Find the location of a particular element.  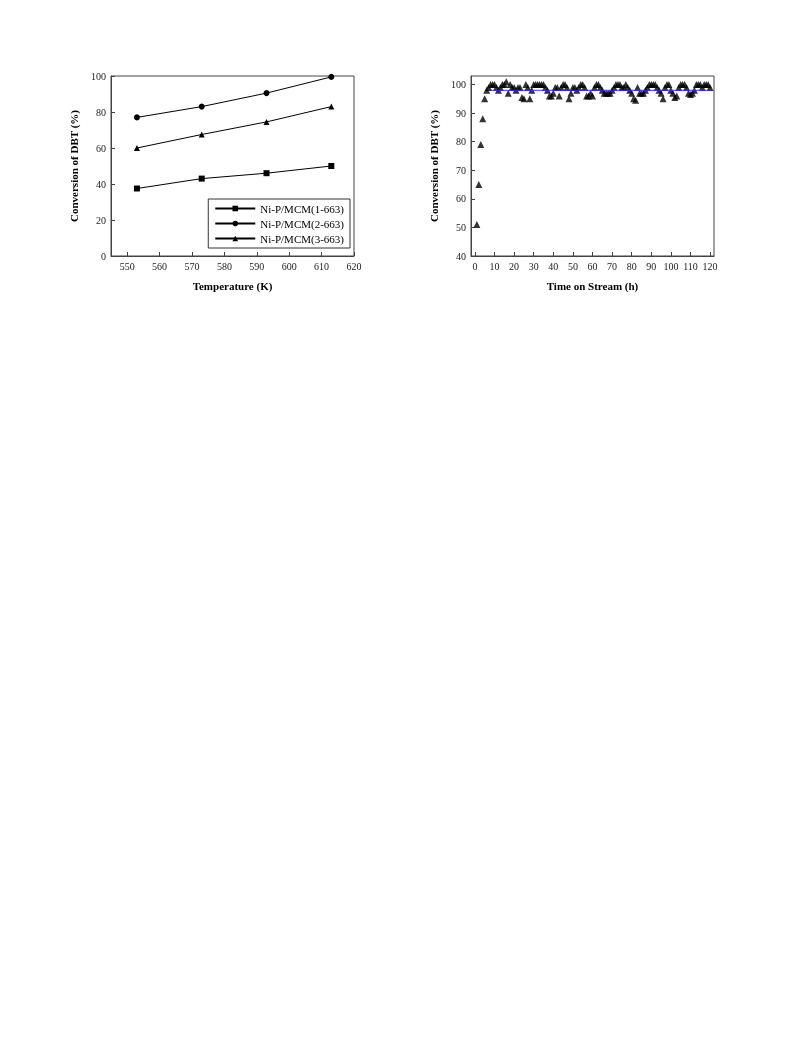

x-tick-label: 100 is located at coordinates (671, 266).